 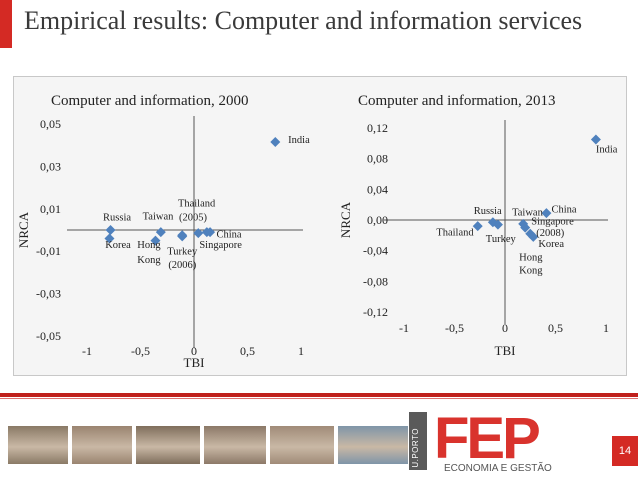 What do you see at coordinates (48, 294) in the screenshot?
I see `chart-0-y-tick-label: -0,03` at bounding box center [48, 294].